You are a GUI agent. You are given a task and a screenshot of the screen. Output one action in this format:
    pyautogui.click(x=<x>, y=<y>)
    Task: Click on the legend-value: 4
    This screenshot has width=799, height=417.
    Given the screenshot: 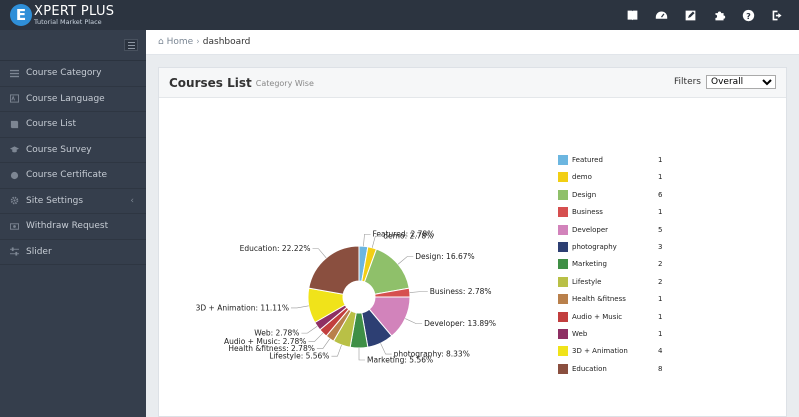 What is the action you would take?
    pyautogui.click(x=660, y=351)
    